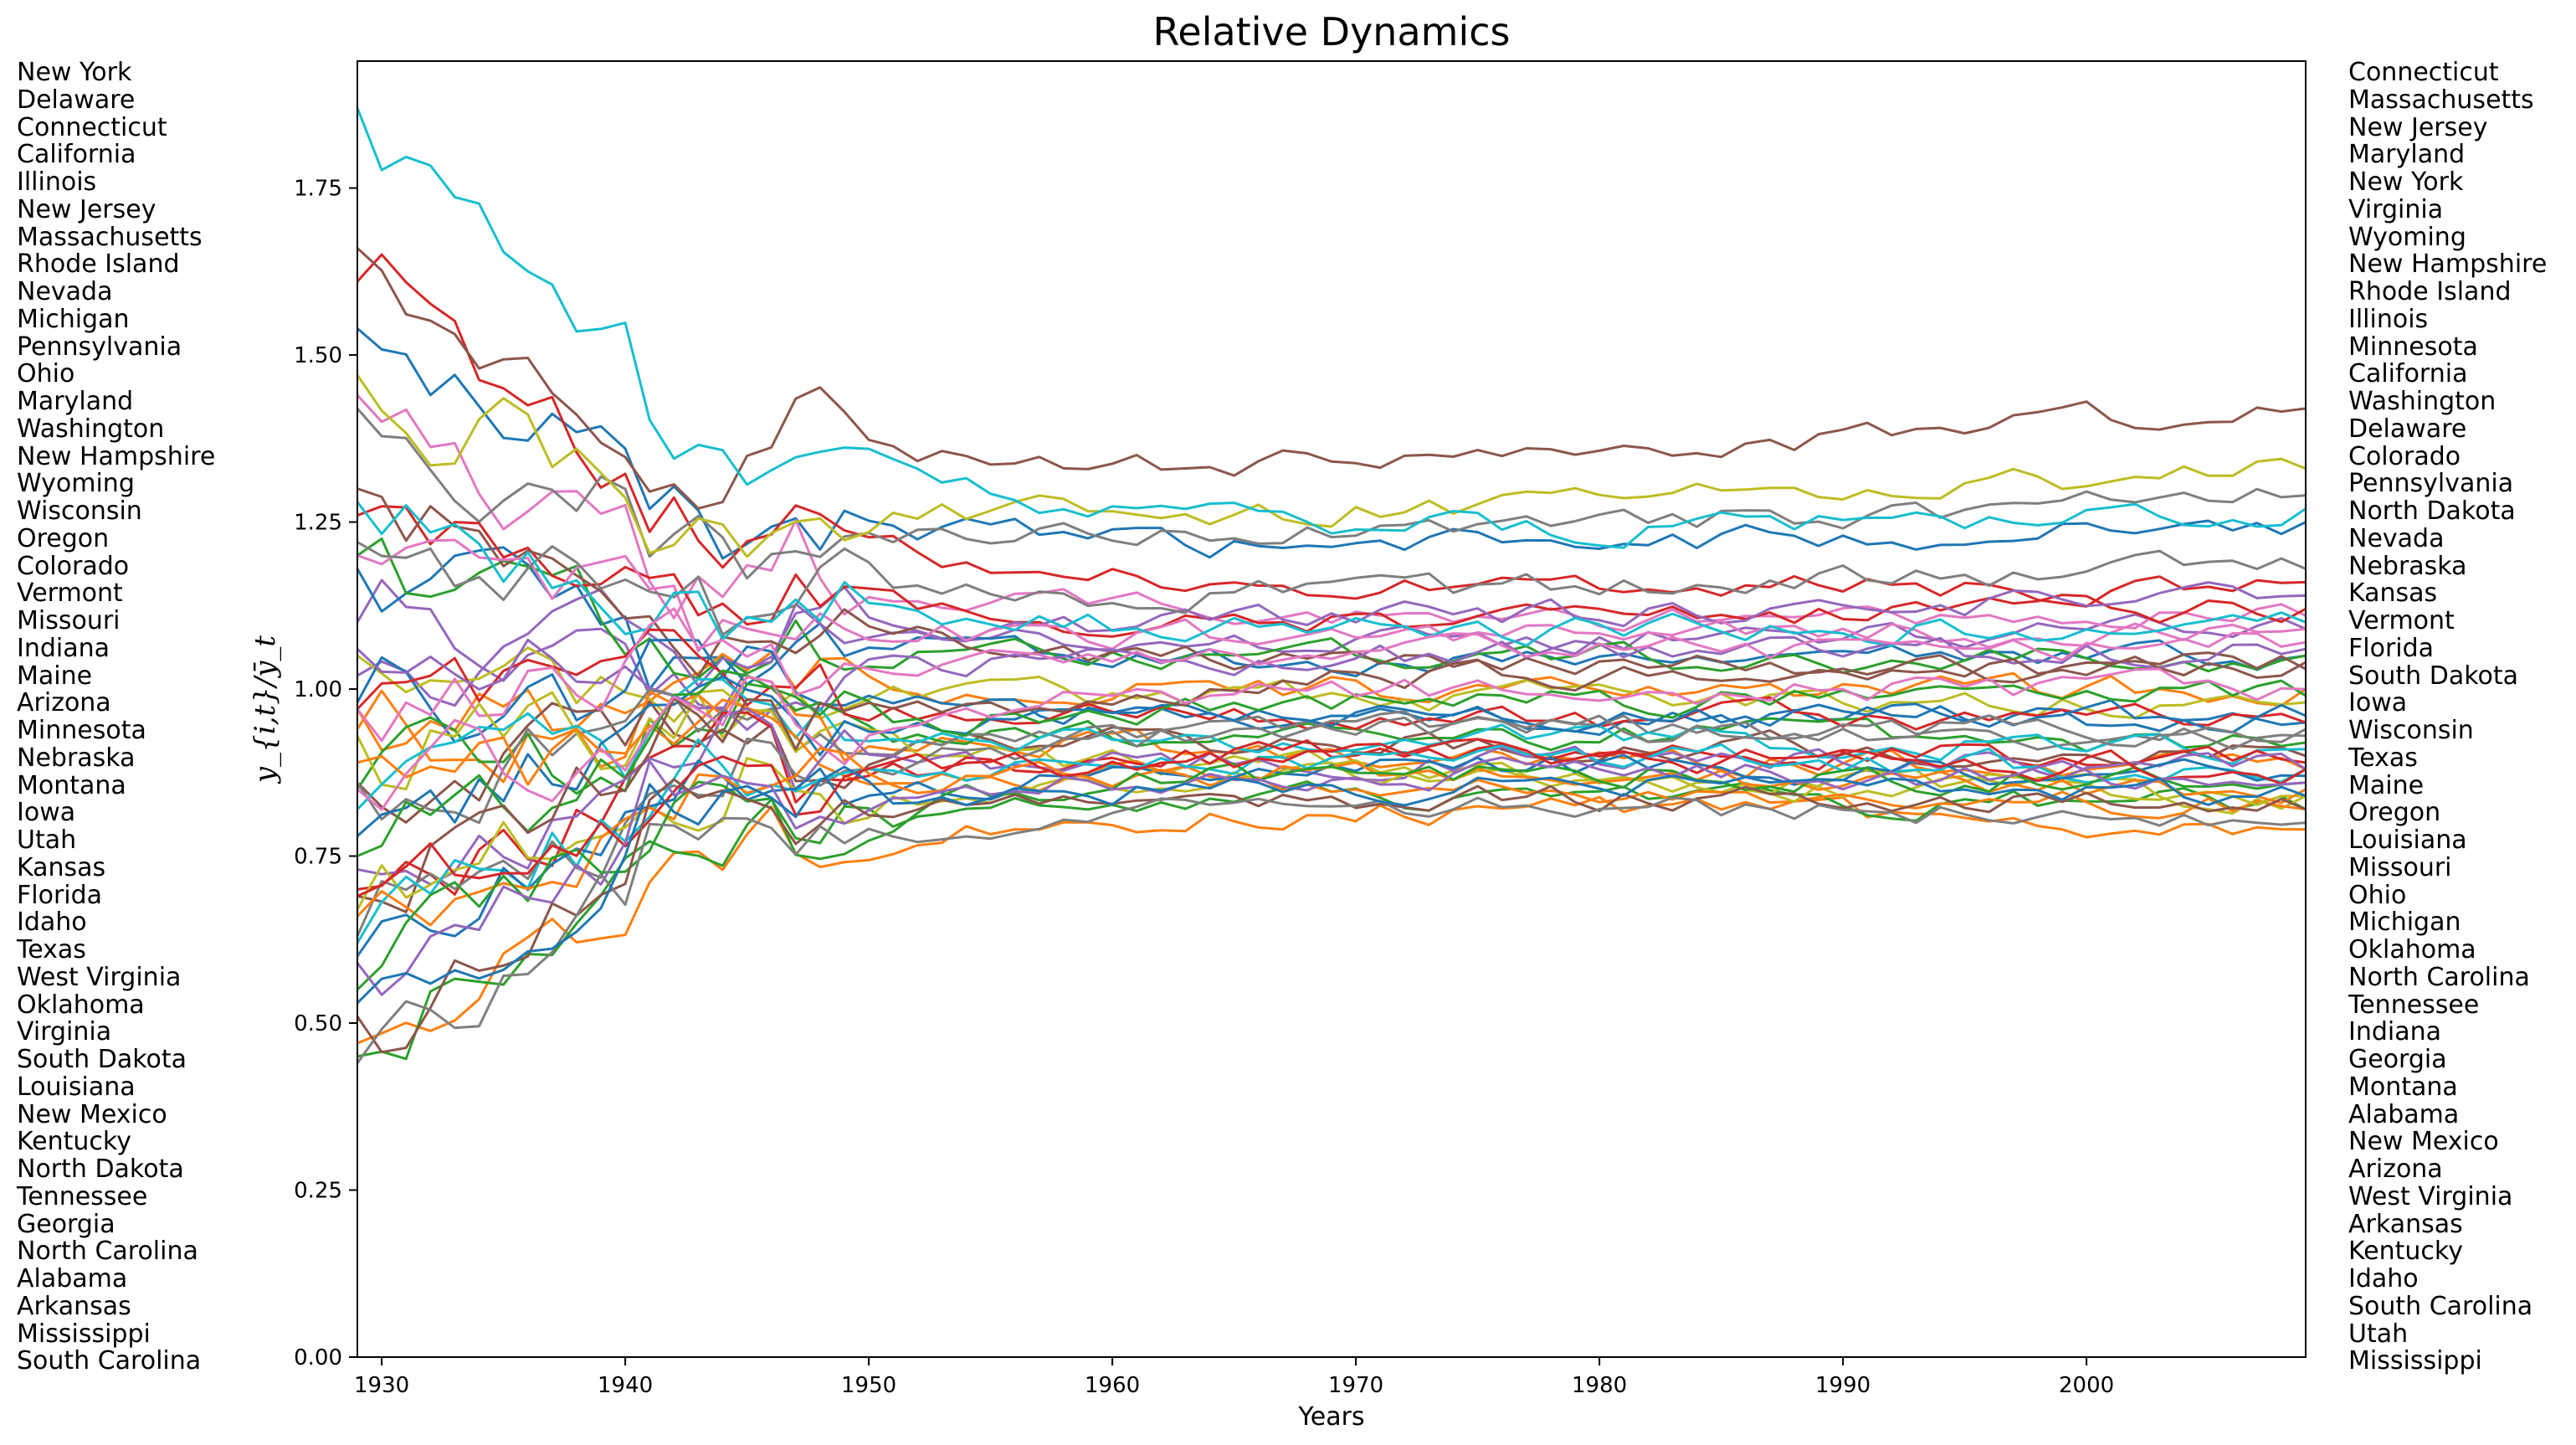  What do you see at coordinates (92, 127) in the screenshot?
I see `left-state-label: Connecticut` at bounding box center [92, 127].